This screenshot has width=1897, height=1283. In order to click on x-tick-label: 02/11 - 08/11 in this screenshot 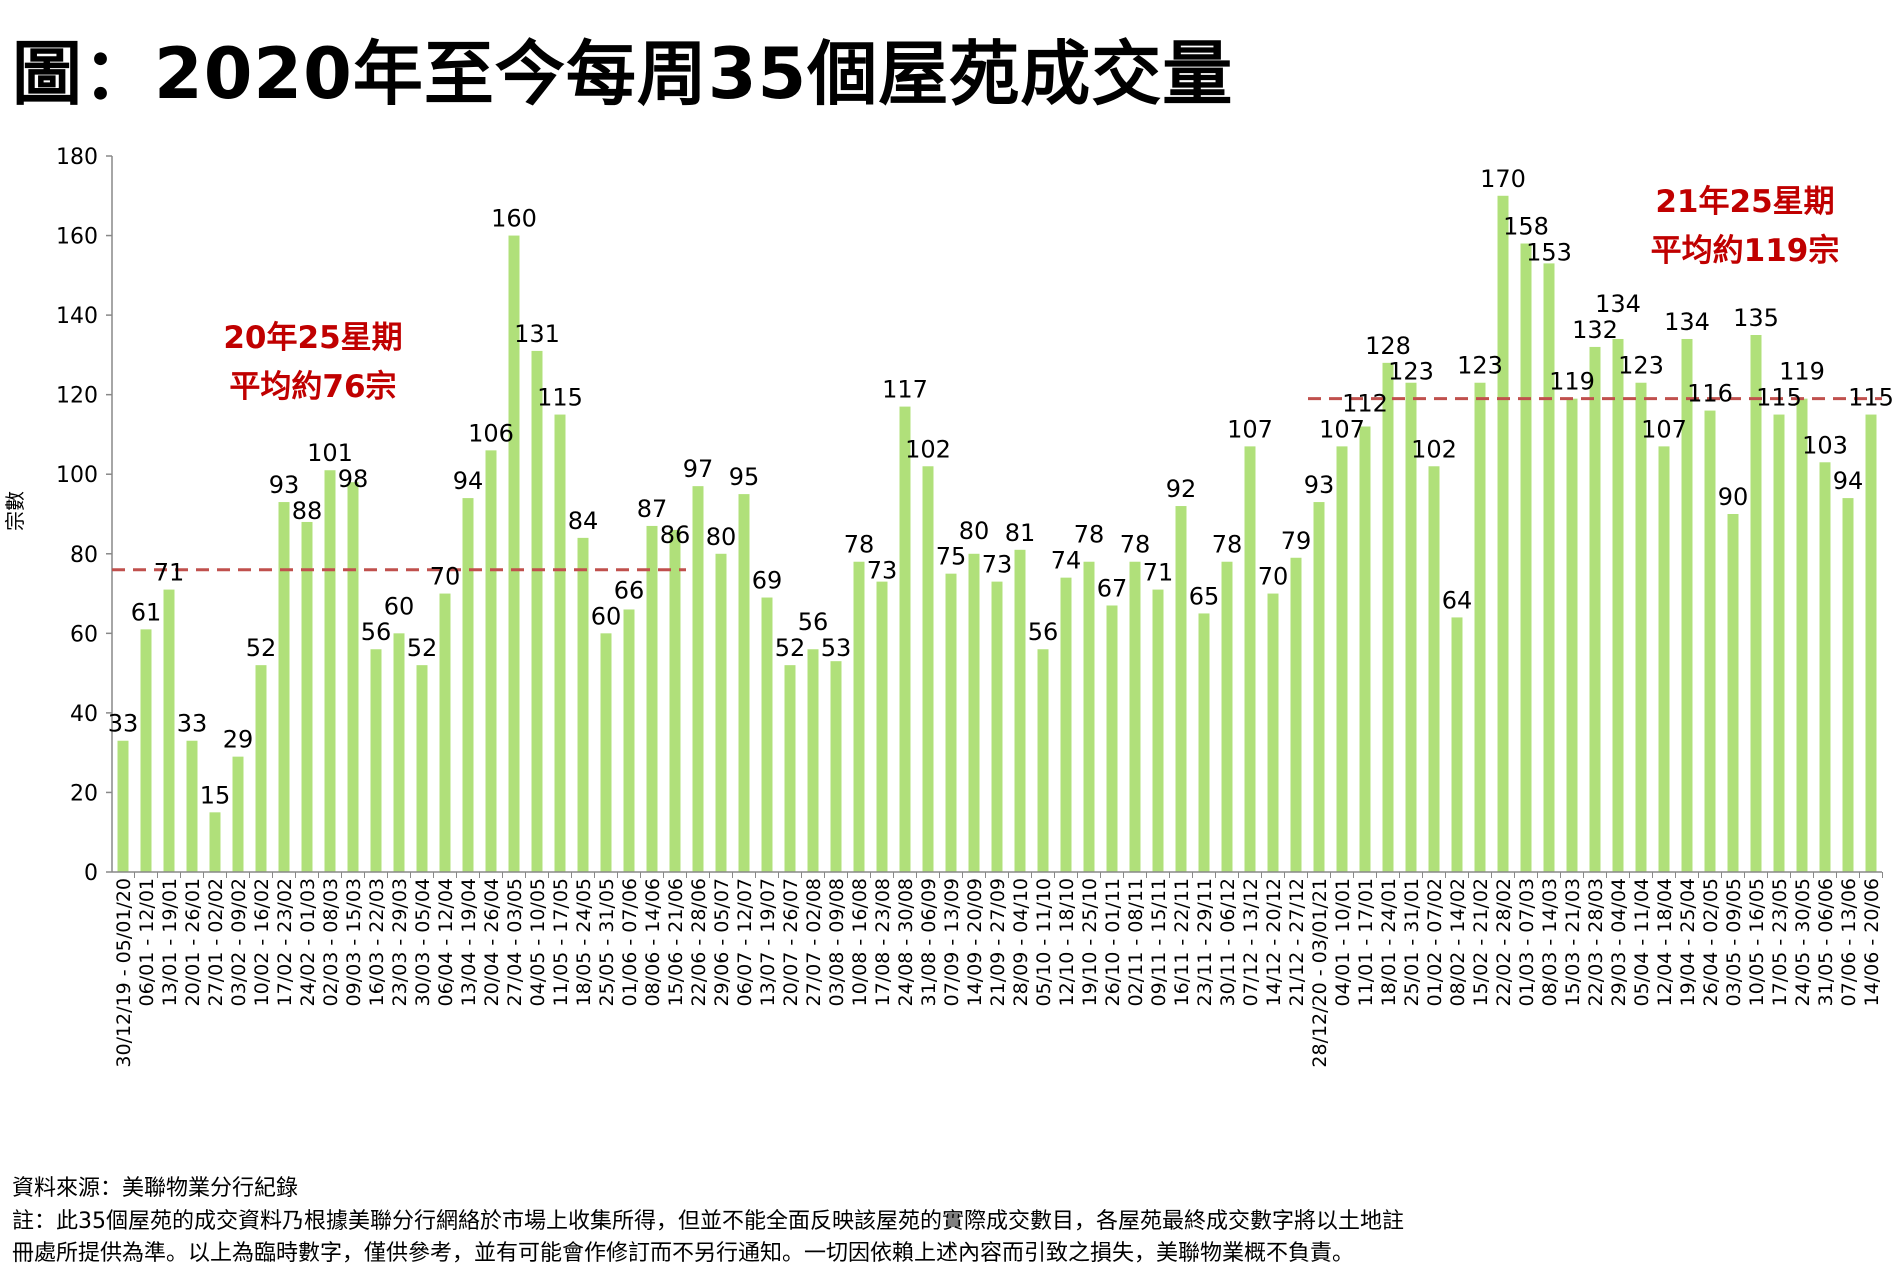, I will do `click(1136, 942)`.